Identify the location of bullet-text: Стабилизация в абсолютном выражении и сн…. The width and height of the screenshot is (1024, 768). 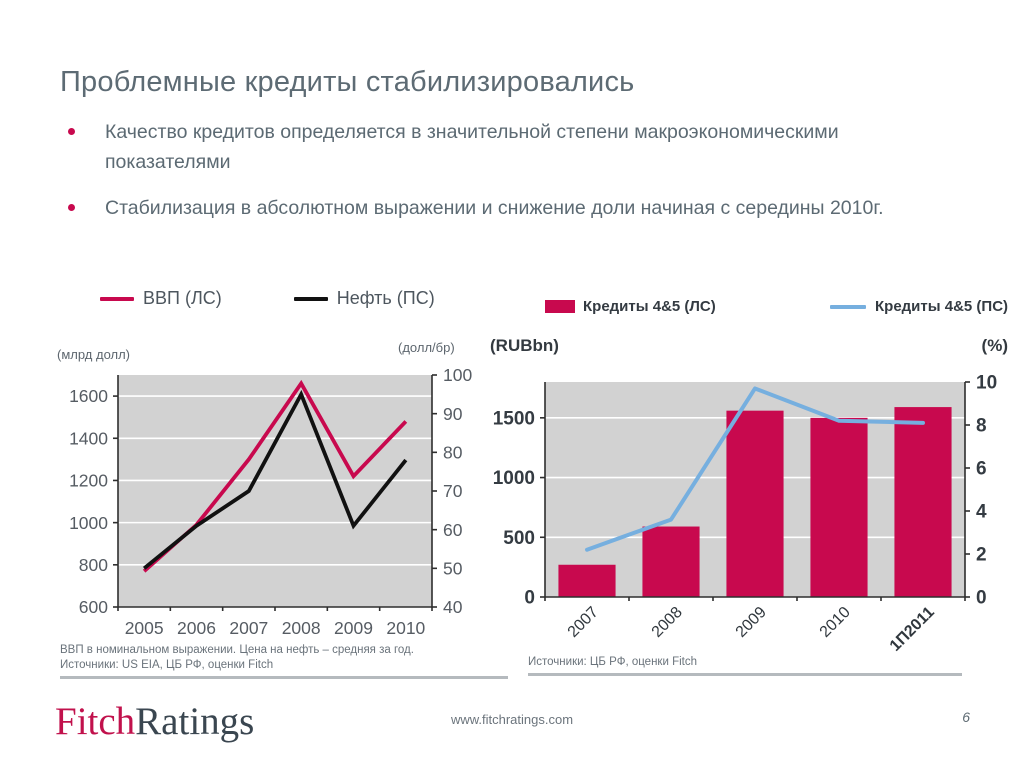
(494, 208).